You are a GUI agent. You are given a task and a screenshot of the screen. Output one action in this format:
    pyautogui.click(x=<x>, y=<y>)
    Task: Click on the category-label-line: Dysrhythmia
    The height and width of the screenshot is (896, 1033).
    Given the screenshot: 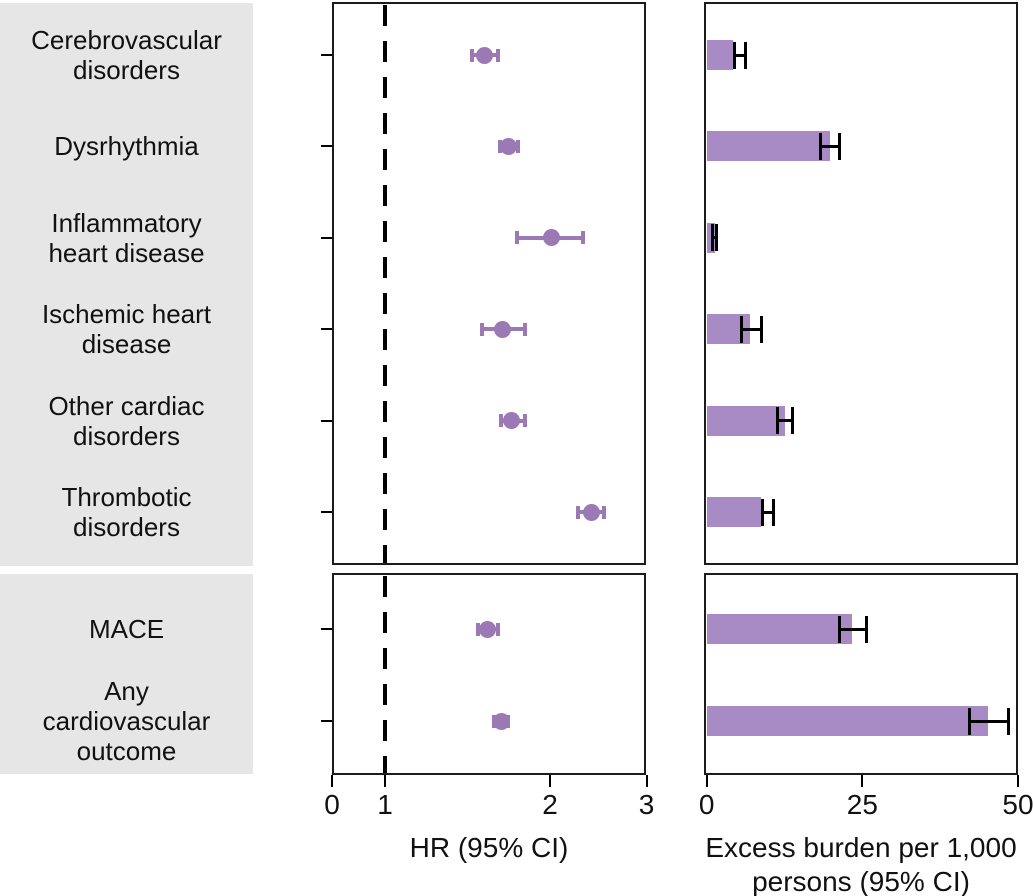 What is the action you would take?
    pyautogui.click(x=126, y=146)
    